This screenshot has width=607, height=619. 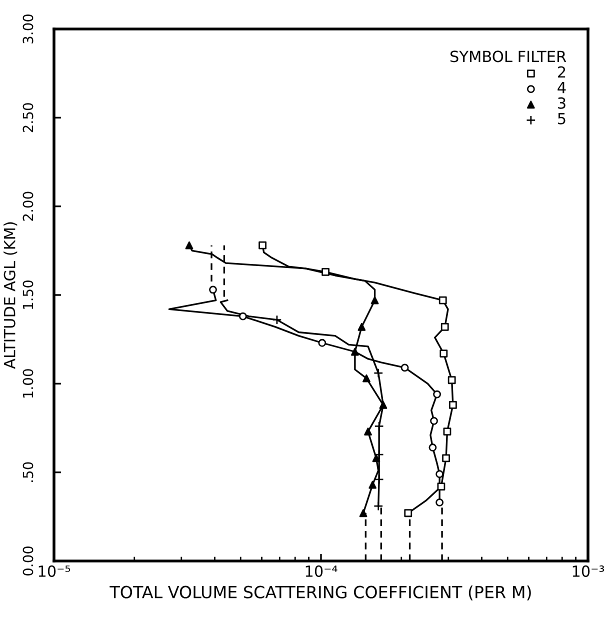 I want to click on legend-label: 4, so click(x=562, y=88).